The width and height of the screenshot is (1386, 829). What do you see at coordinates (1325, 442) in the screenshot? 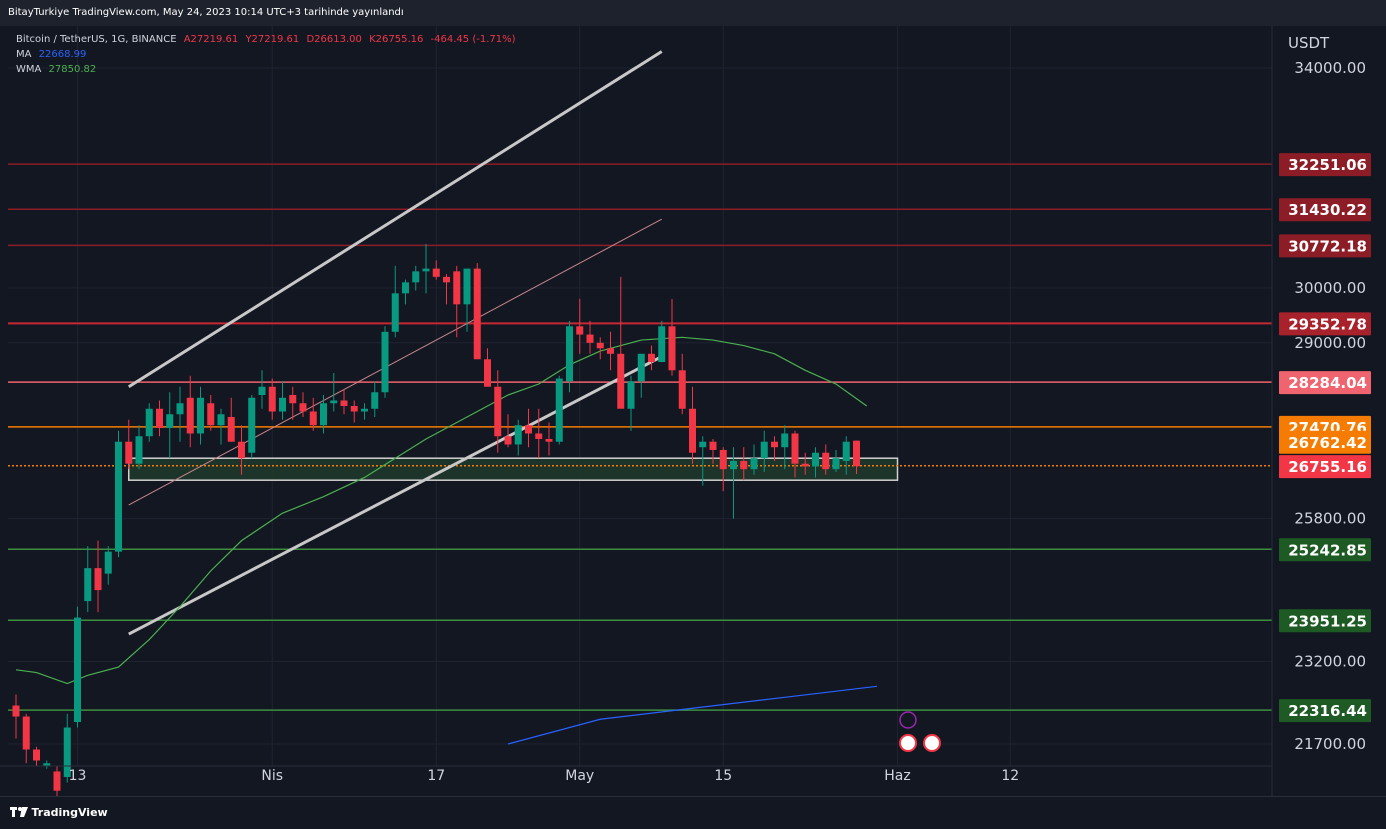
I see `level-tag-orange-dotted` at bounding box center [1325, 442].